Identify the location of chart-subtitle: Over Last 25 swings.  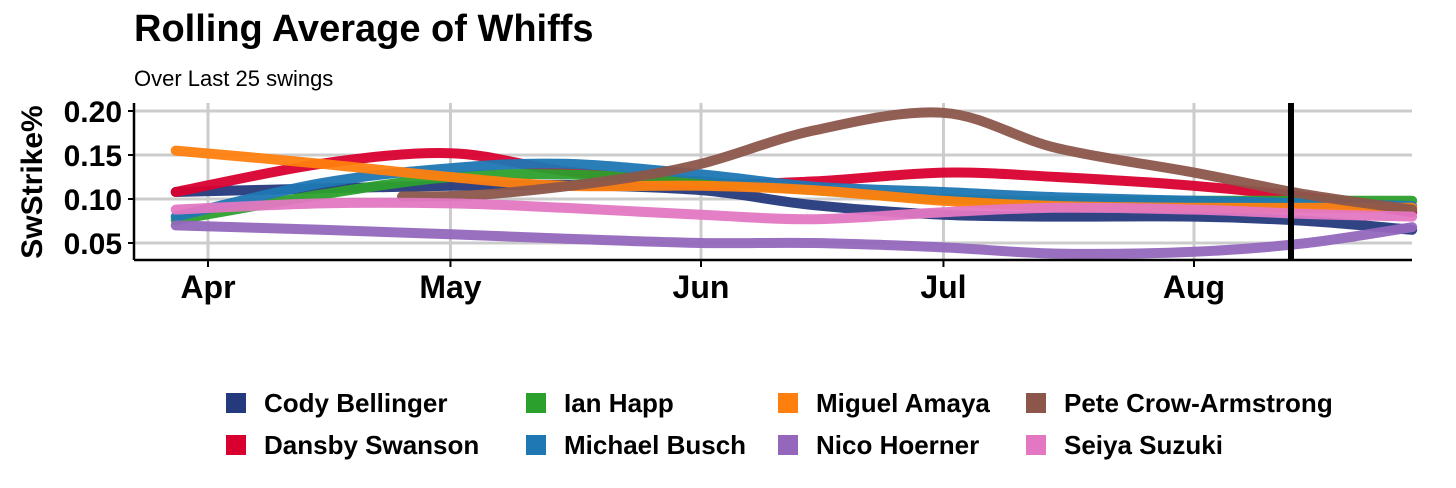
(234, 78).